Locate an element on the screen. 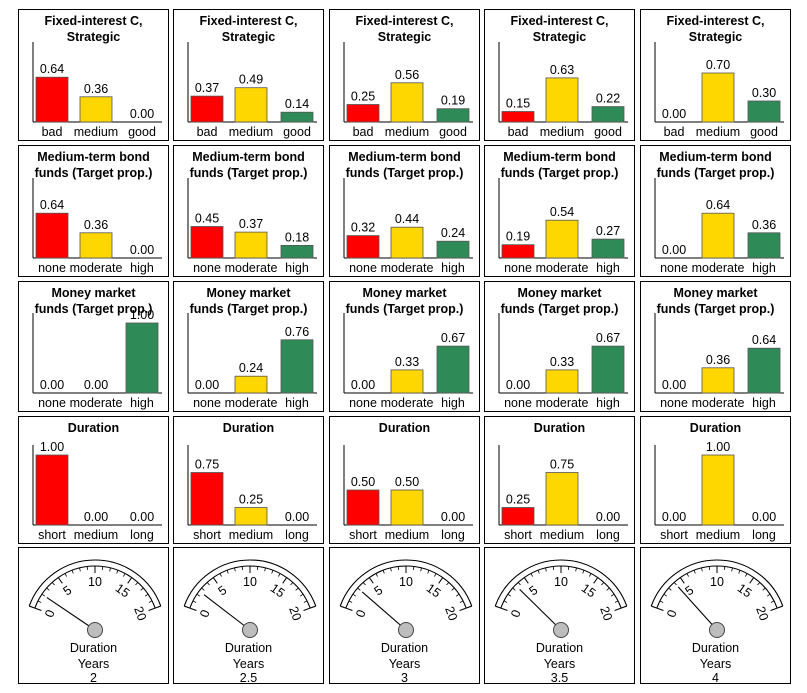 This screenshot has height=693, width=807. data-label: 0.32 is located at coordinates (363, 228).